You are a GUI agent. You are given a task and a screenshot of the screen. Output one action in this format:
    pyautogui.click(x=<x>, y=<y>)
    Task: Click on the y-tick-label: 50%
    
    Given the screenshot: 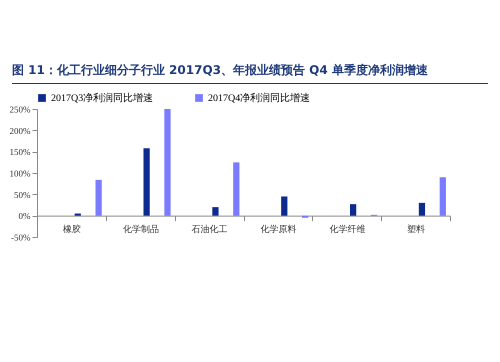 What is the action you would take?
    pyautogui.click(x=22, y=195)
    